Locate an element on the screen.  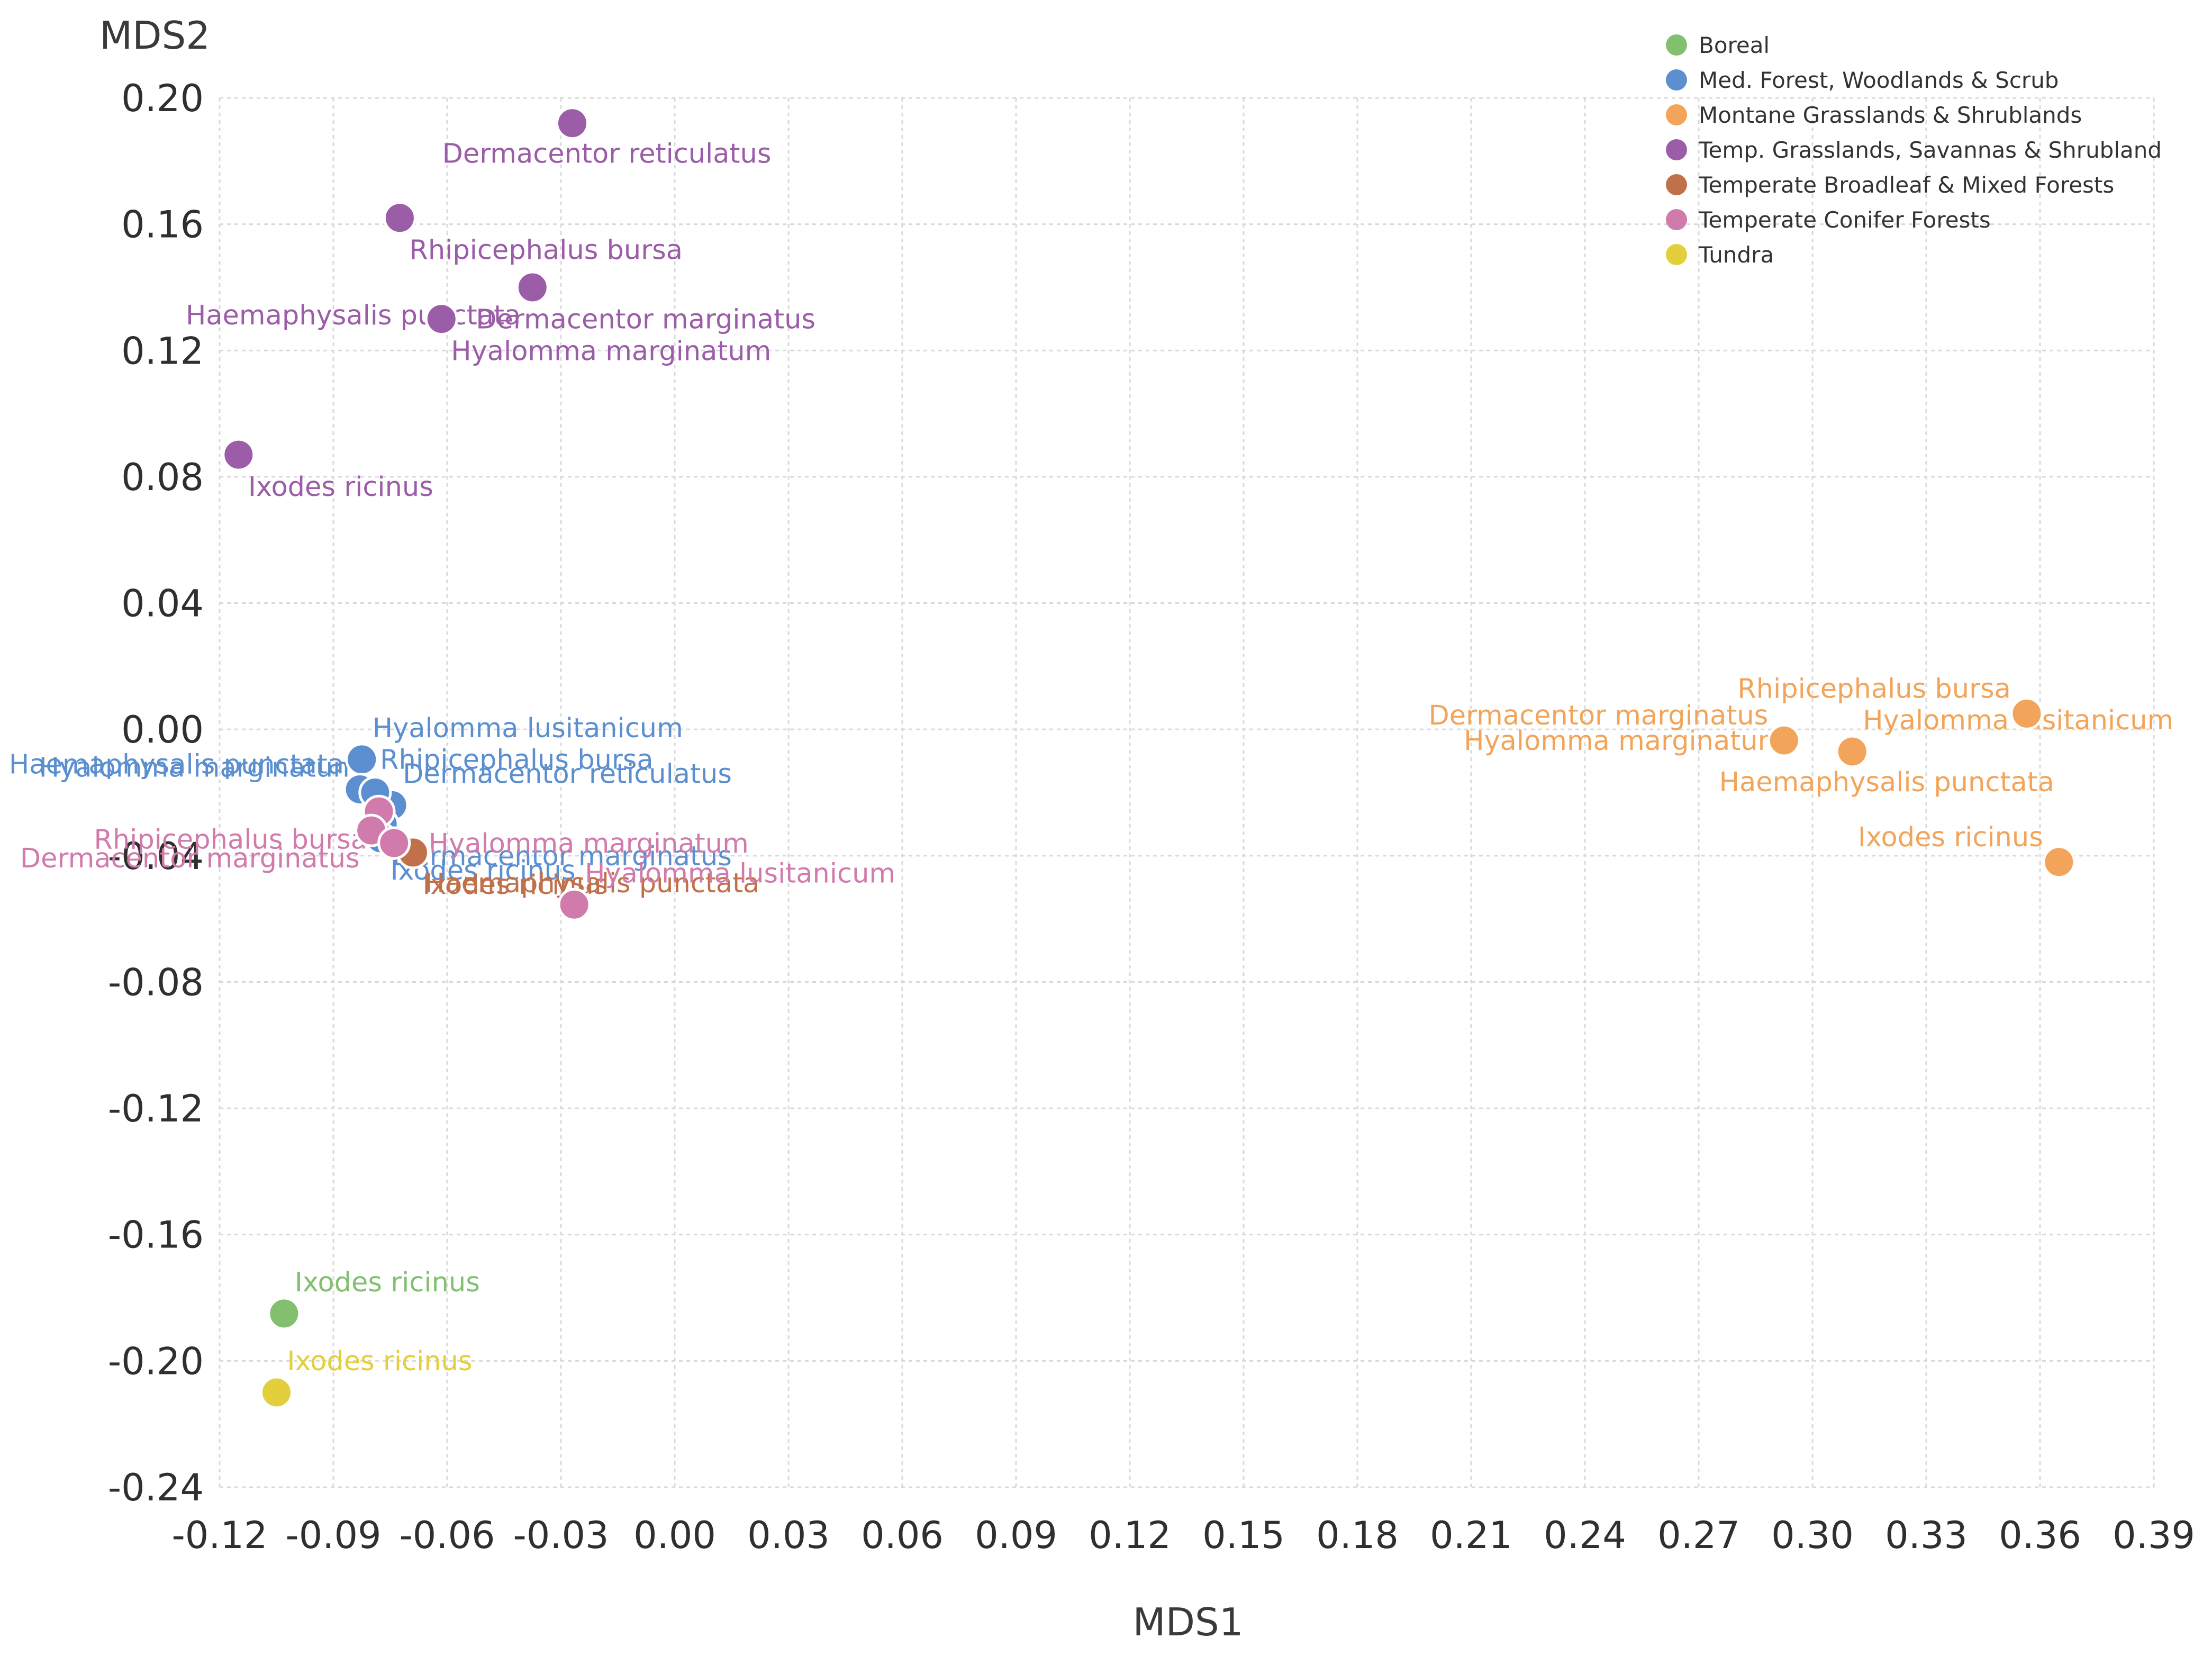
x-tick-label: 0.12 is located at coordinates (1130, 1535).